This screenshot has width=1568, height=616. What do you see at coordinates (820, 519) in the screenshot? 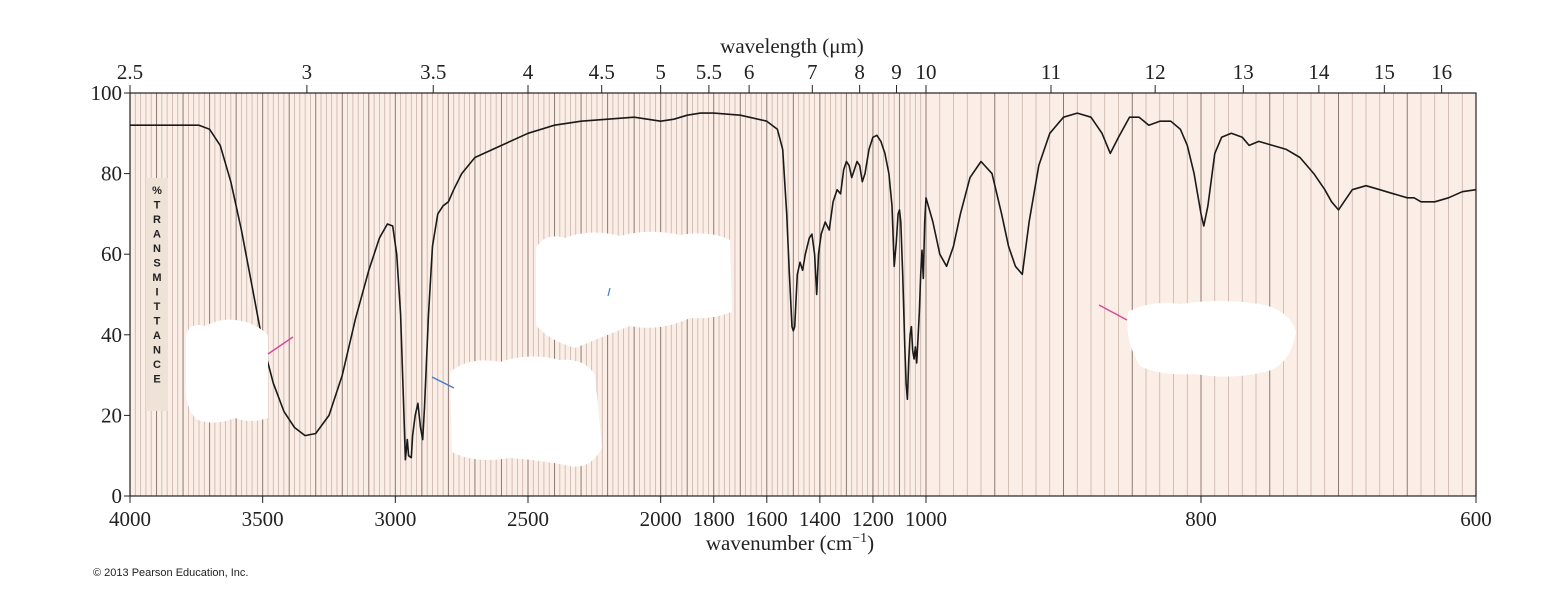
I see `lower-tick-label: 1400` at bounding box center [820, 519].